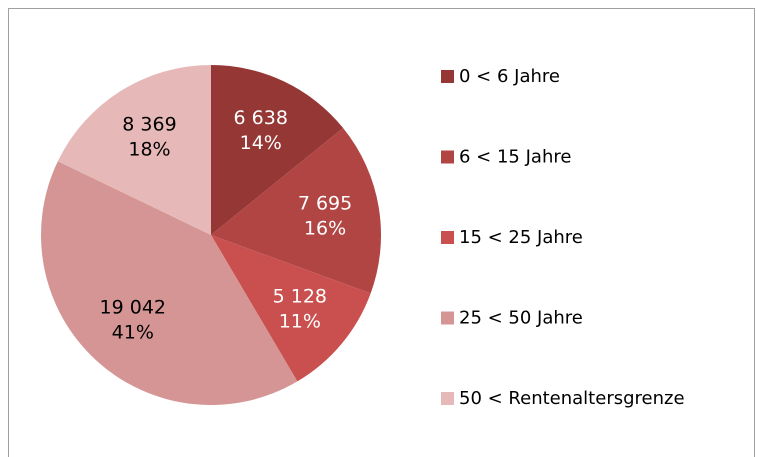  I want to click on legend-label: 50 < Rentenaltersgrenze, so click(572, 398).